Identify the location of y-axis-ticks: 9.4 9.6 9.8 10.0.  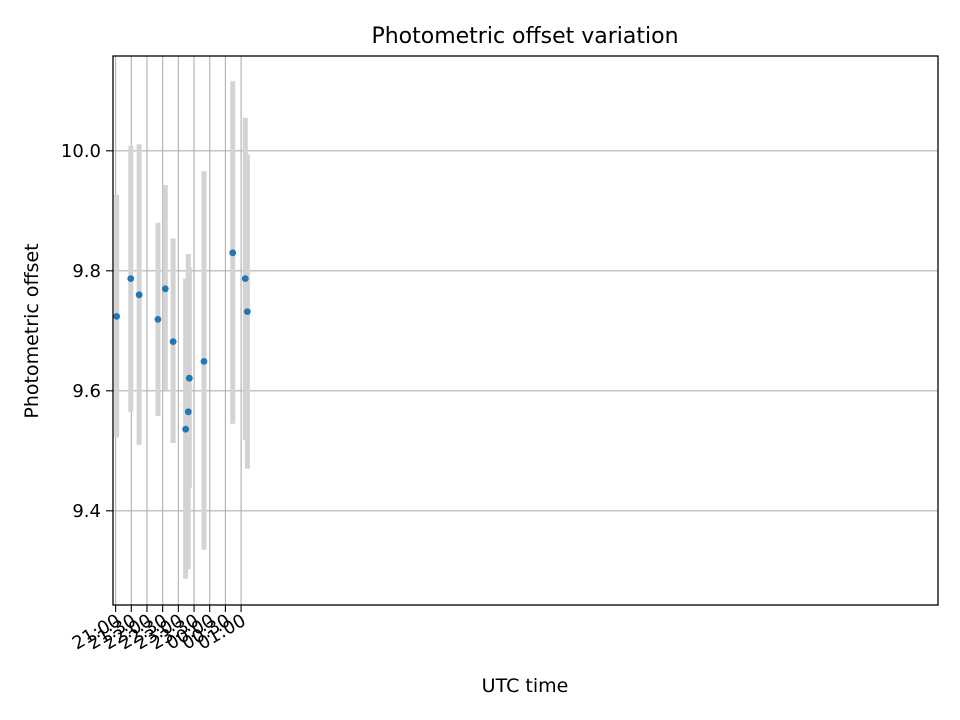
(87, 331).